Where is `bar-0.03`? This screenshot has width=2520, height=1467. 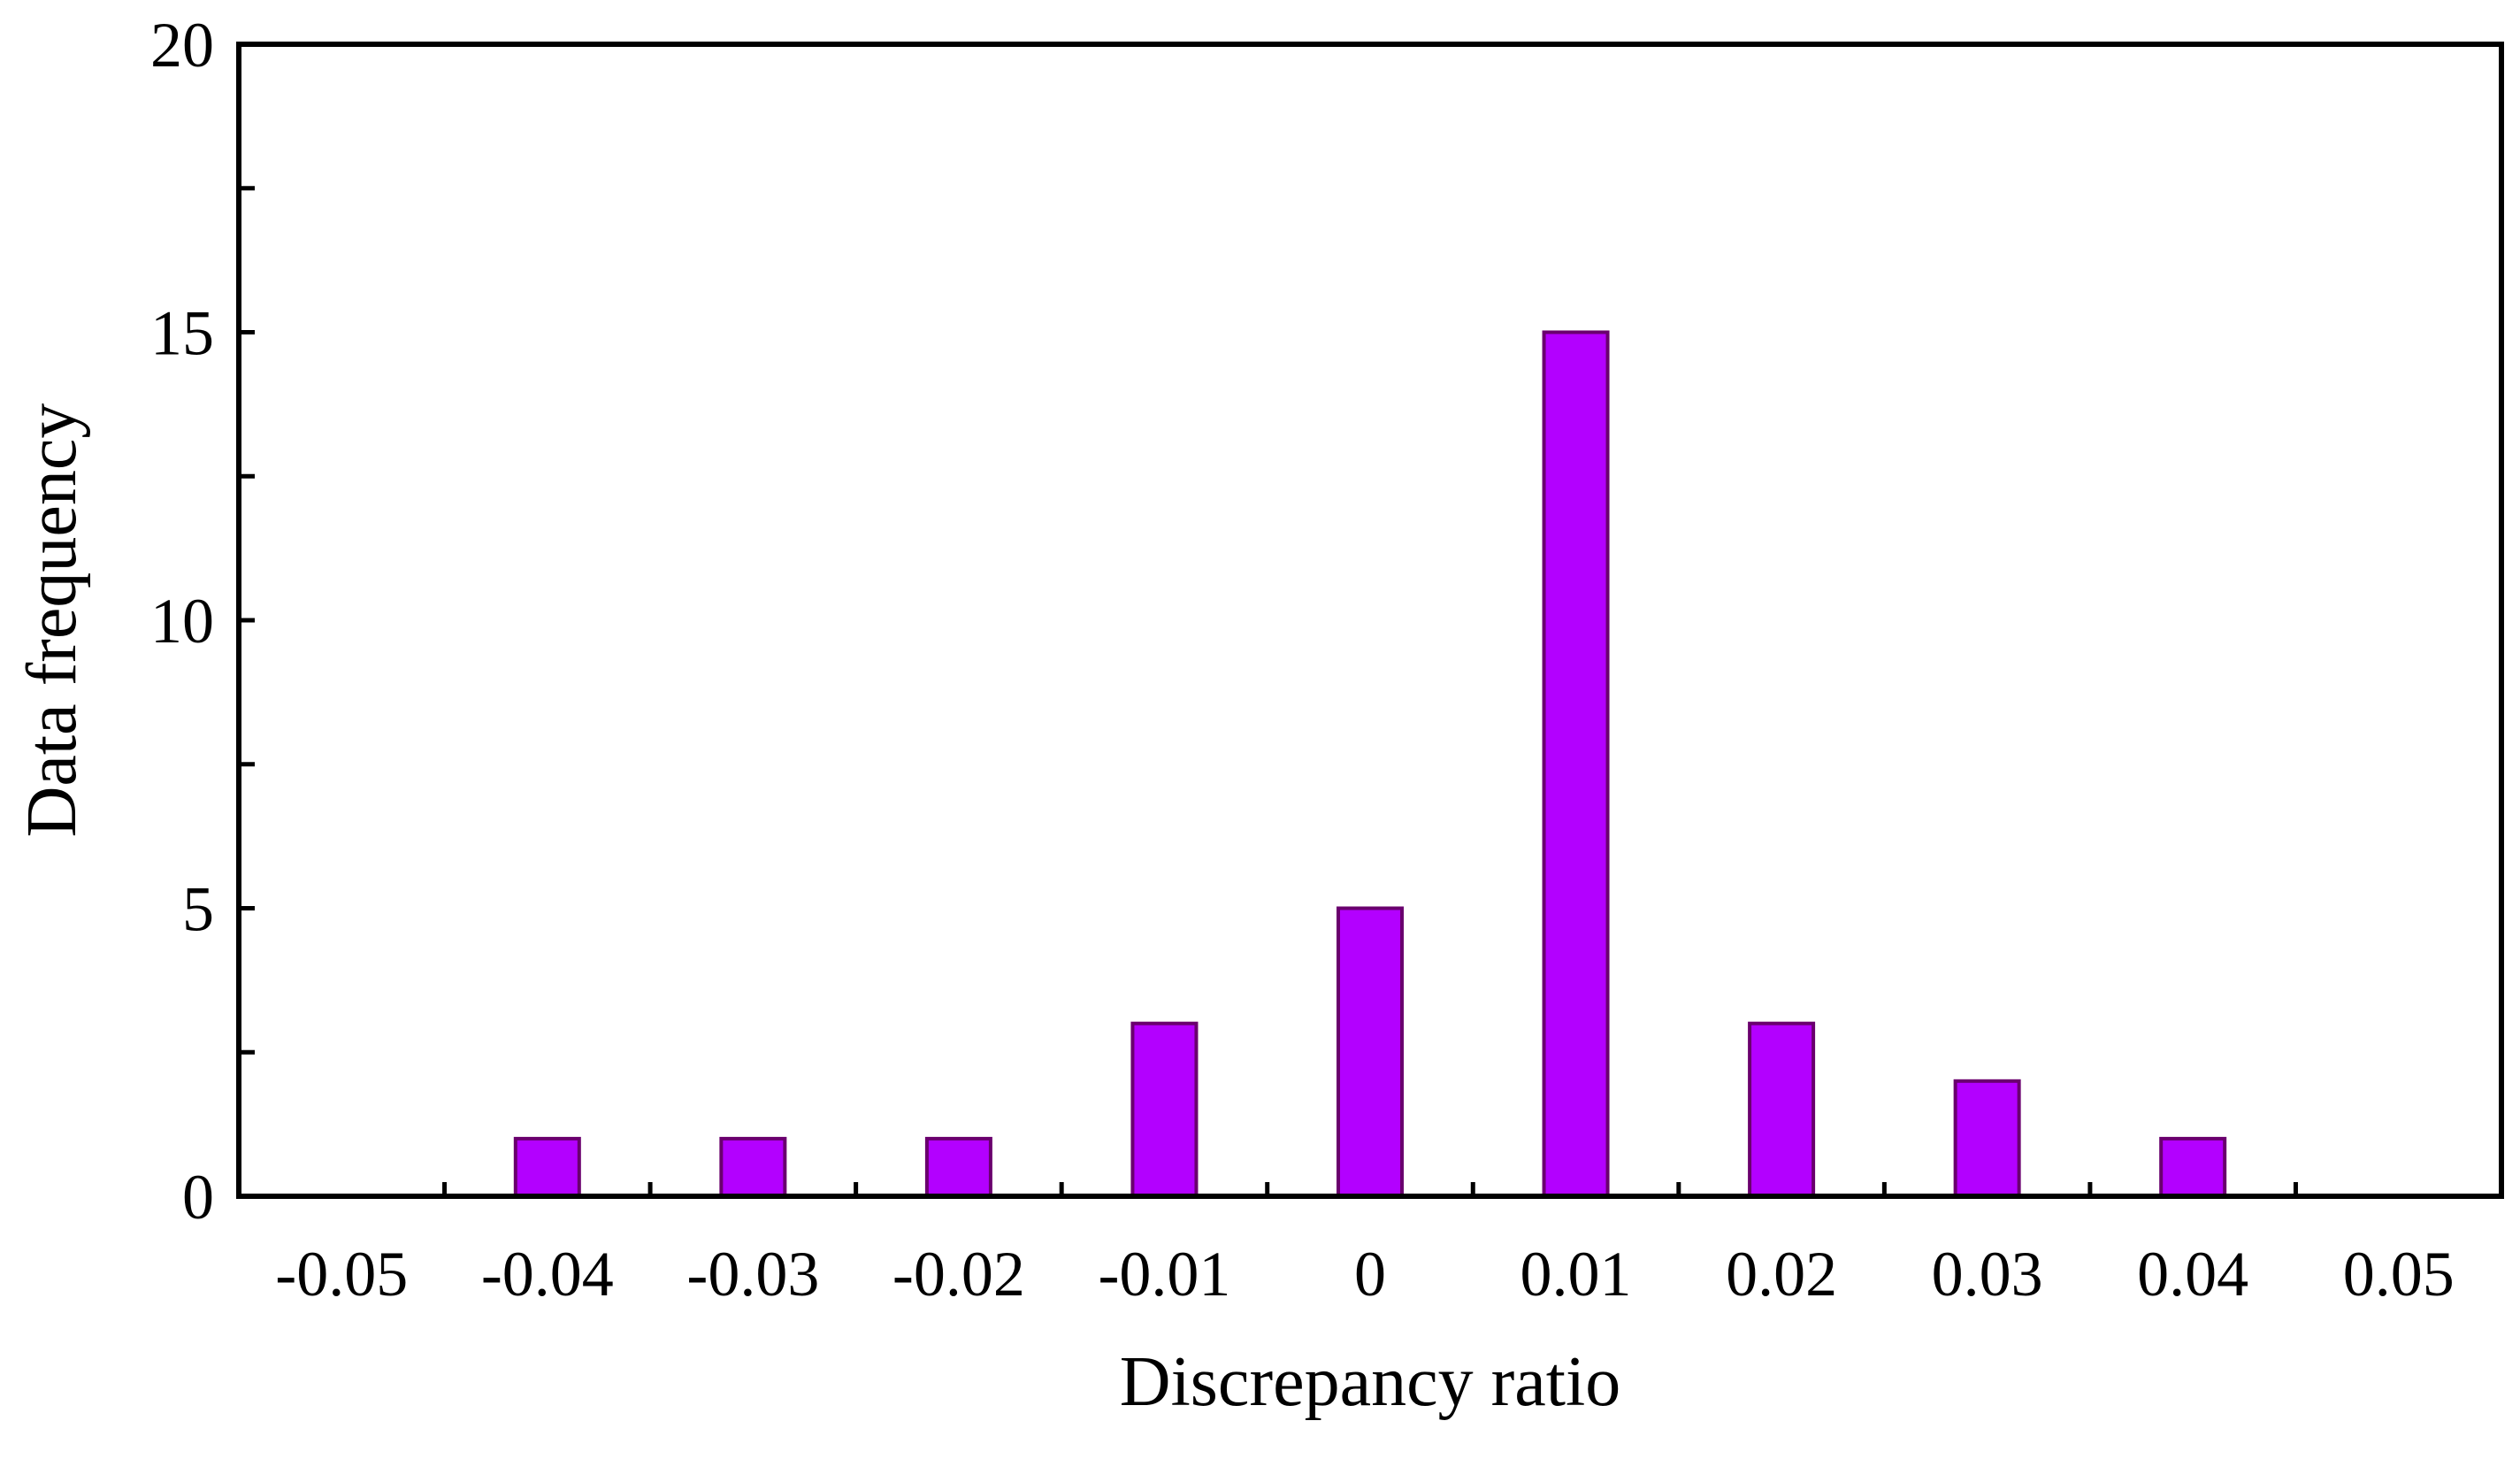
bar-0.03 is located at coordinates (1987, 1139).